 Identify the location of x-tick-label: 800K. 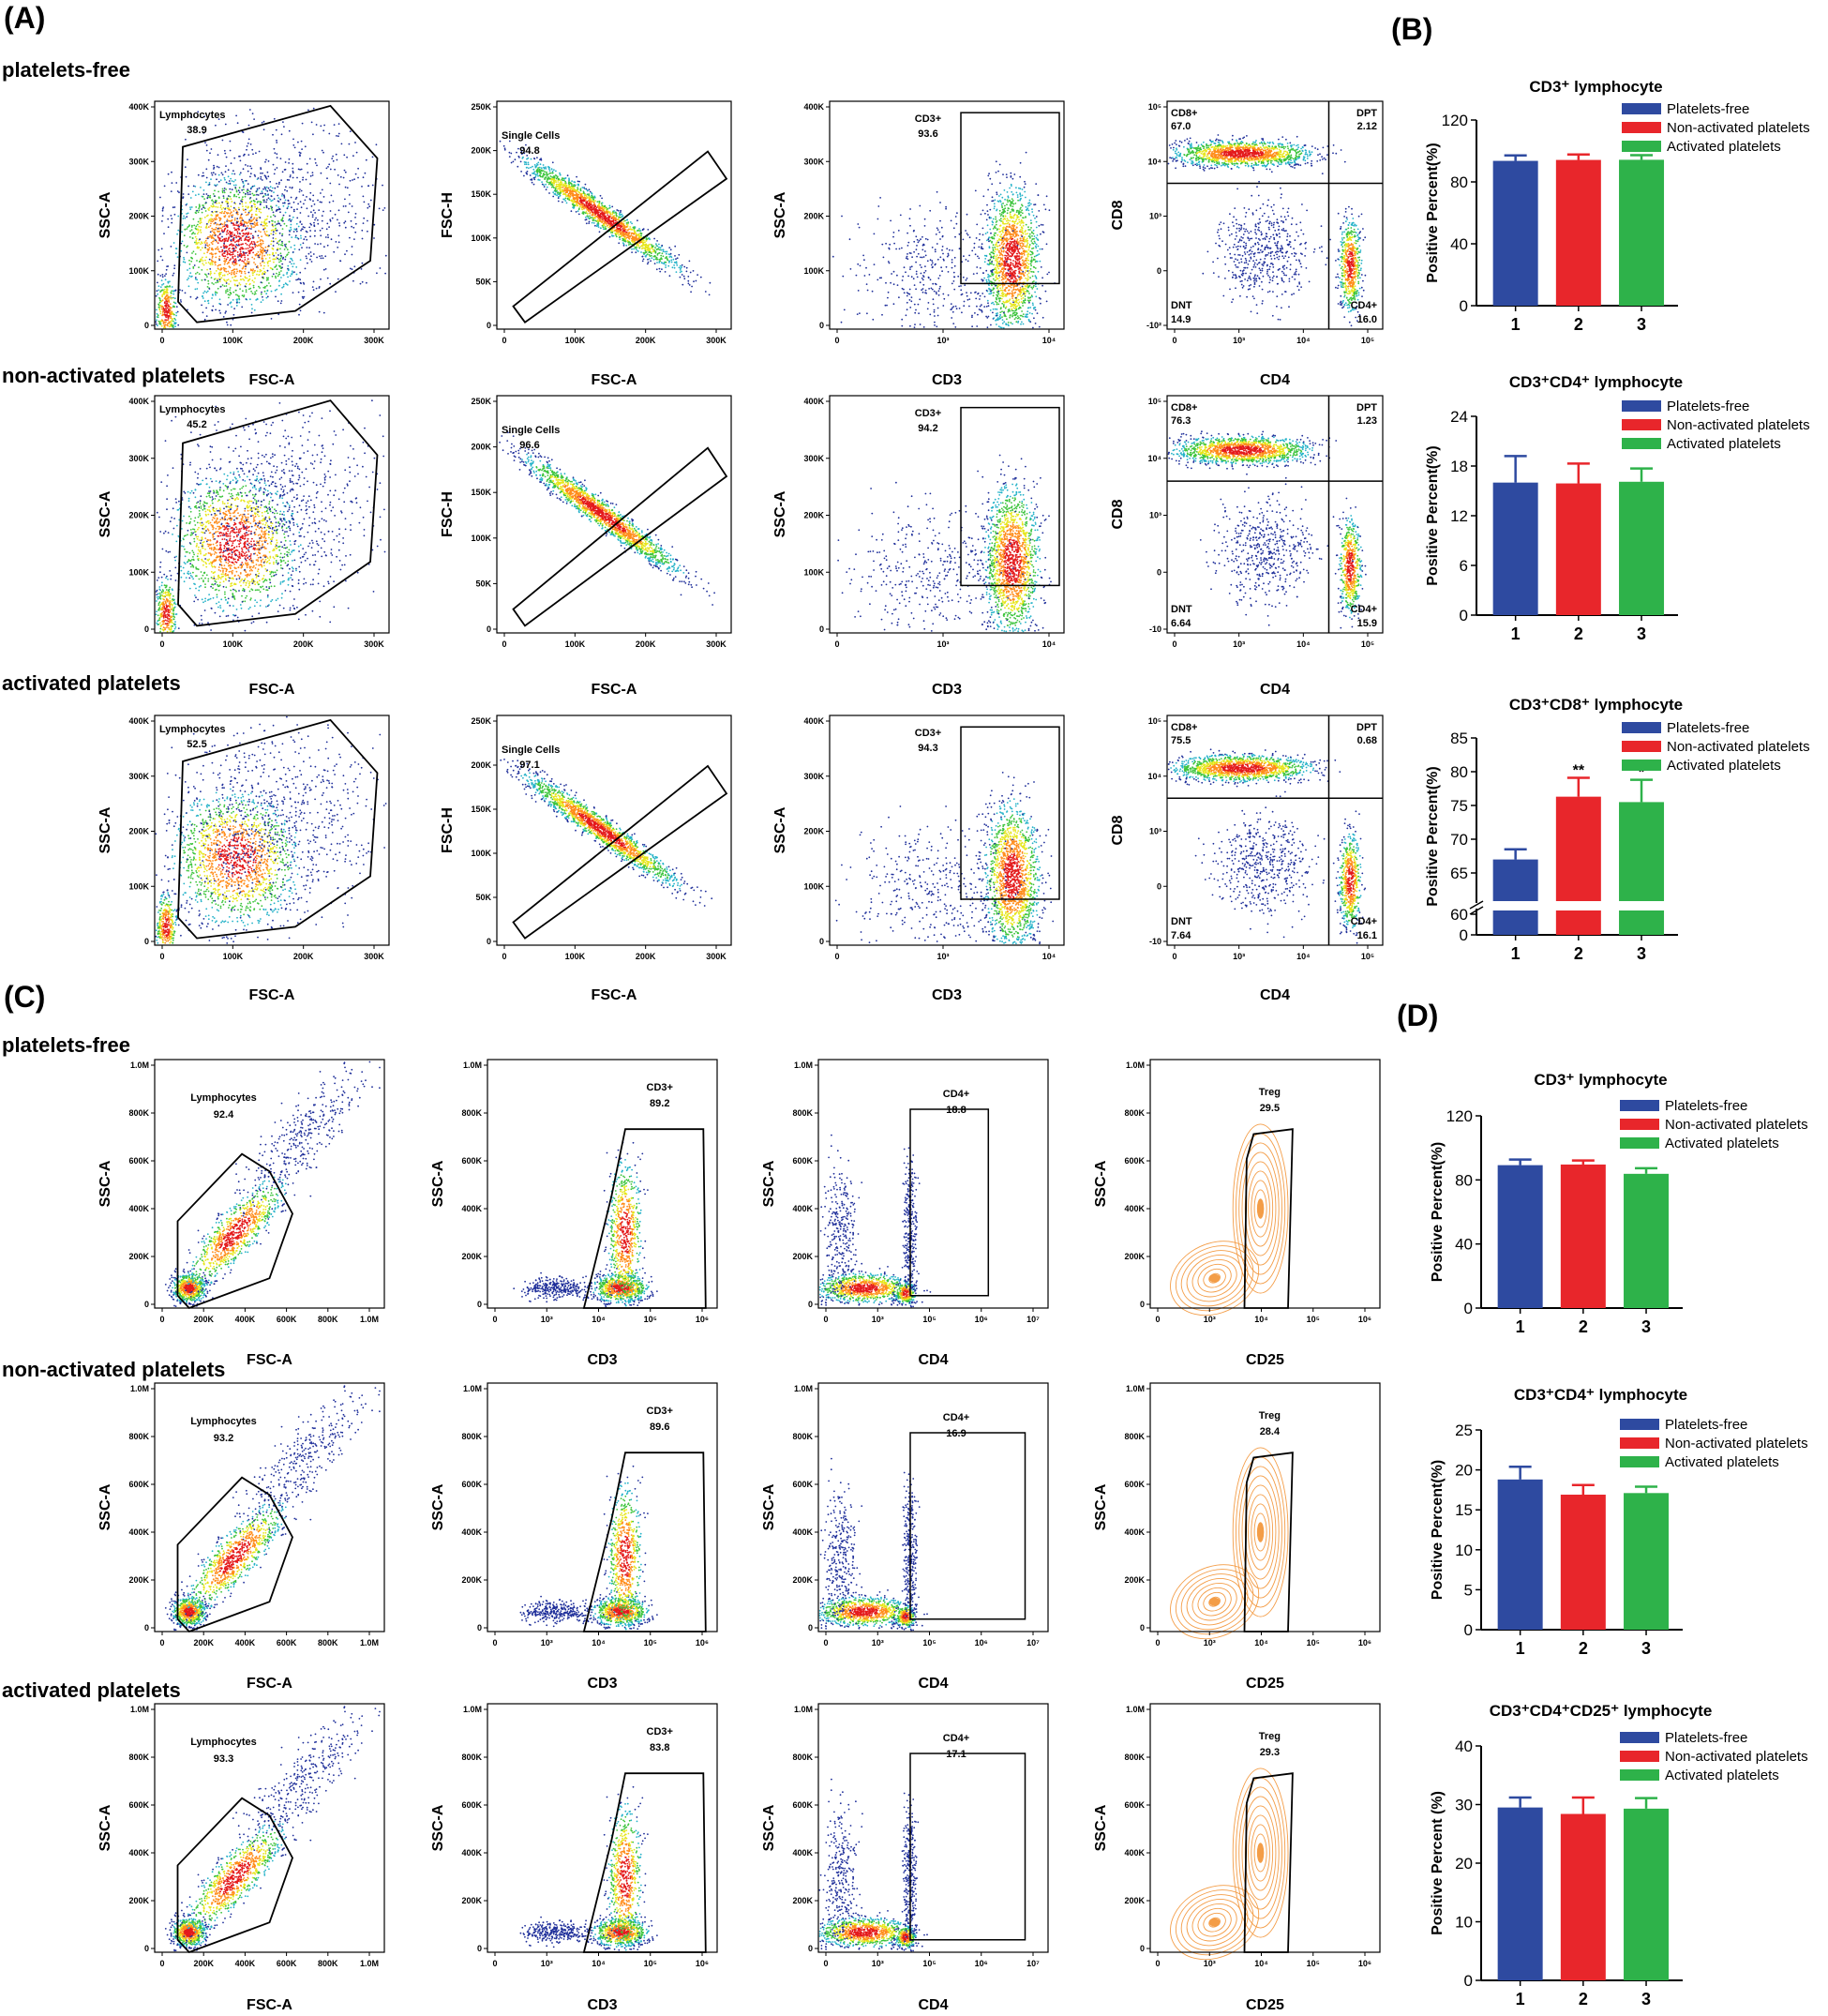
(328, 1319).